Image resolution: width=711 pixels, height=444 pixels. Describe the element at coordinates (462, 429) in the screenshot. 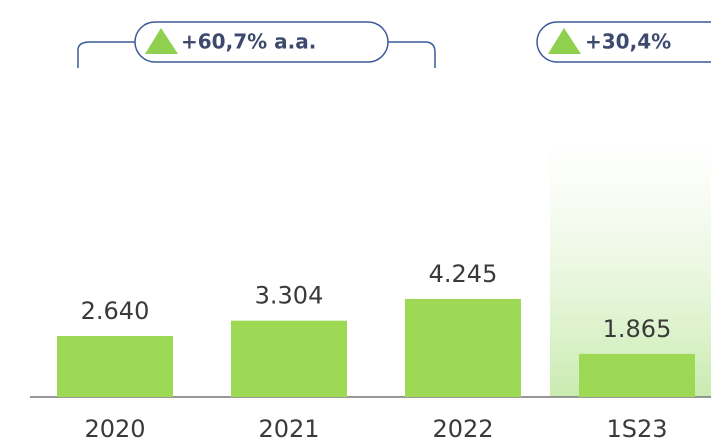

I see `x-tick-label: 2022` at that location.